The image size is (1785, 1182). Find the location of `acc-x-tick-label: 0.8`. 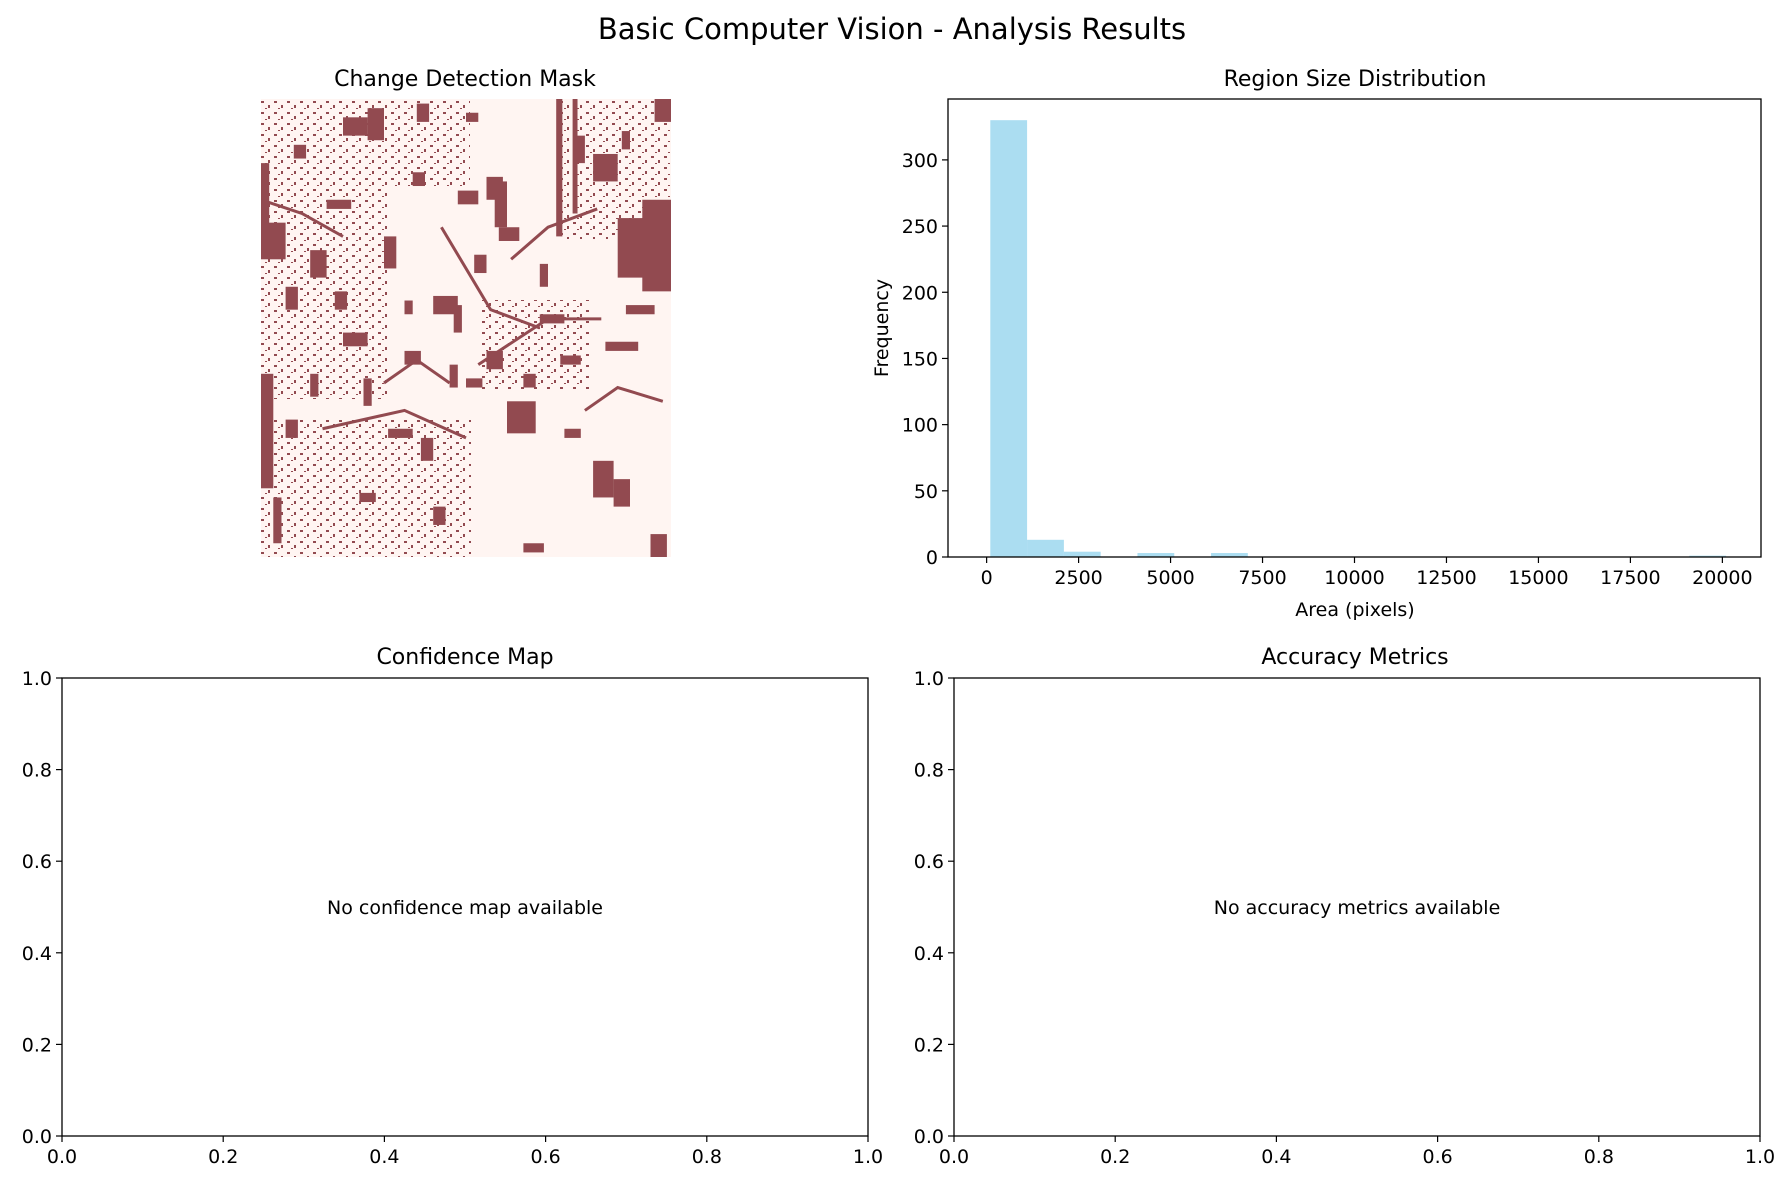

acc-x-tick-label: 0.8 is located at coordinates (1599, 1157).